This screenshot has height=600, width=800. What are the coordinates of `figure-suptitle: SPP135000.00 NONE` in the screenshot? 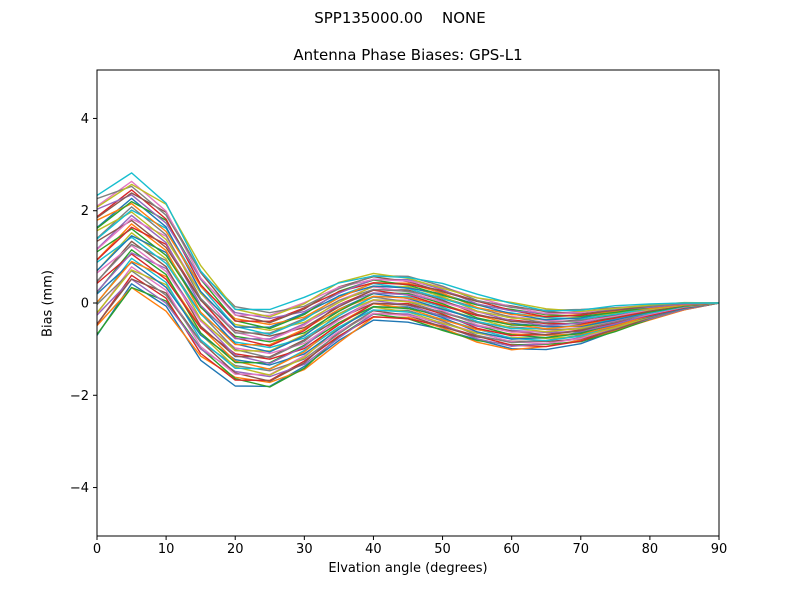 It's located at (400, 18).